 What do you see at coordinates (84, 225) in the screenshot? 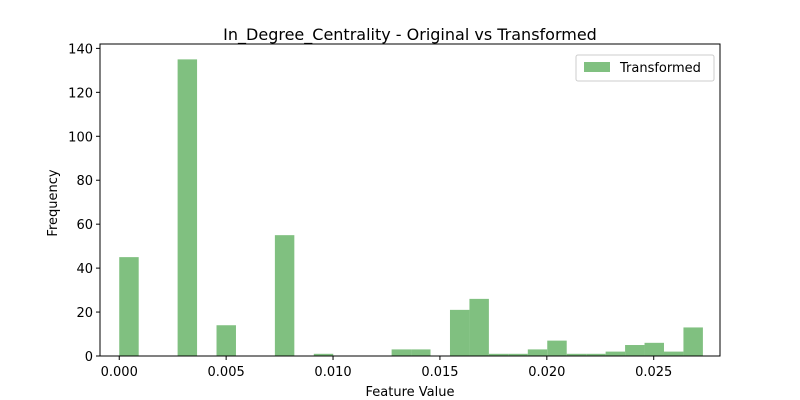
I see `y-tick-label: 60` at bounding box center [84, 225].